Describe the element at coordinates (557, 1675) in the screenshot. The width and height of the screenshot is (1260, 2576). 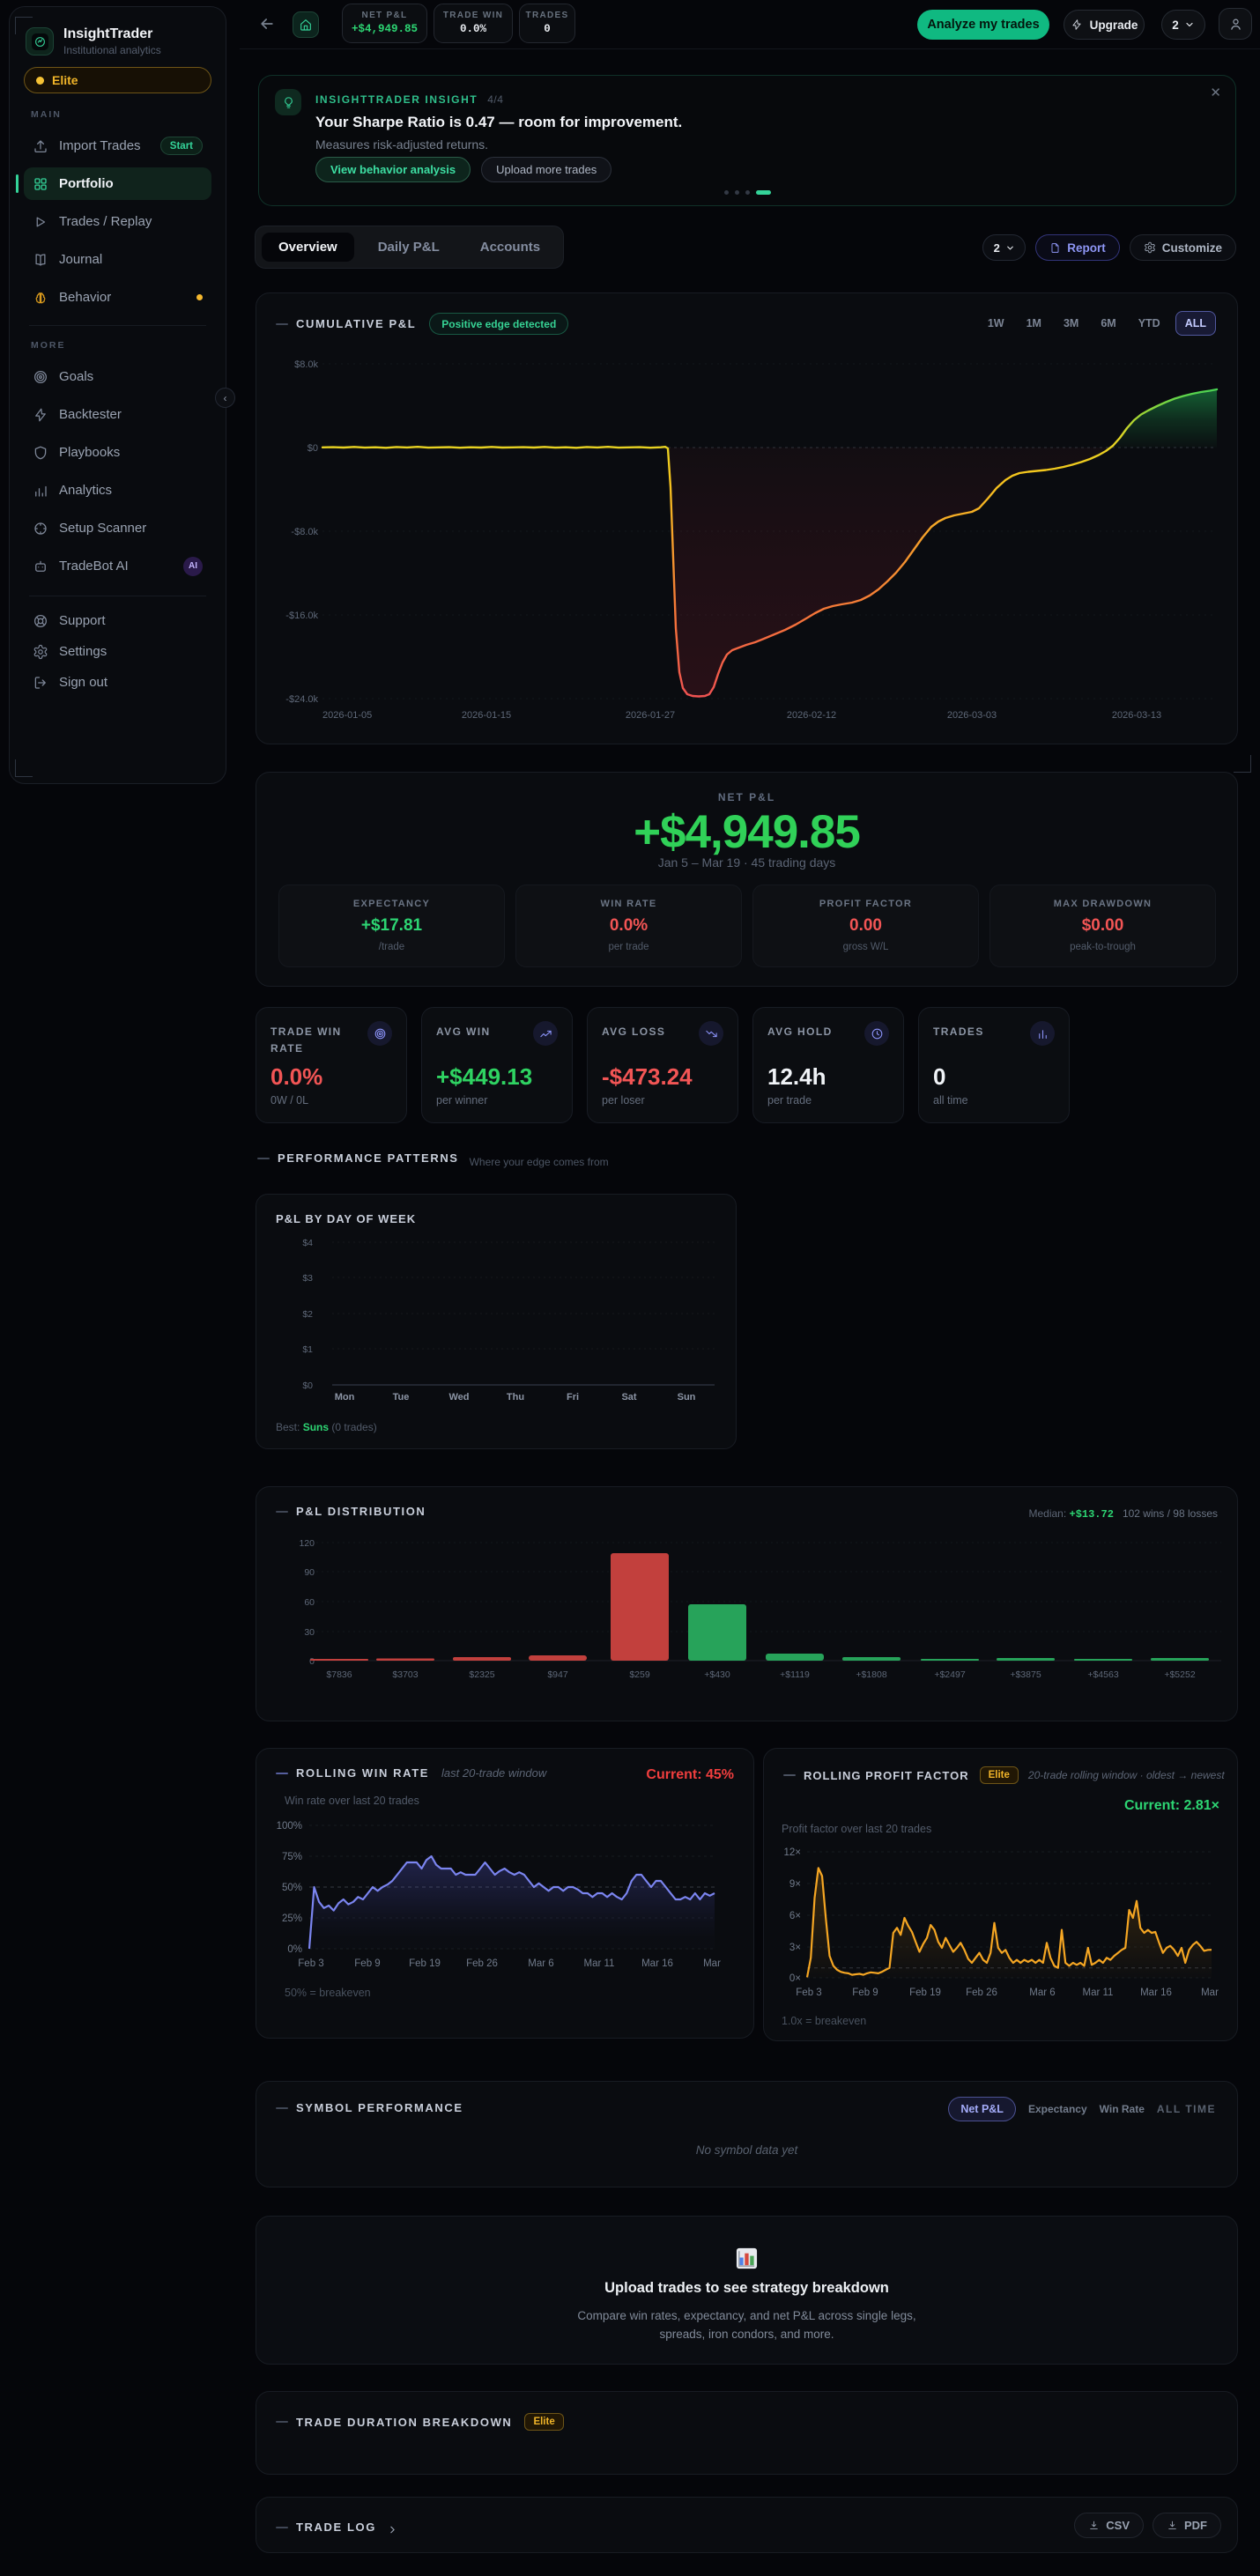
I see `svg-text: $947` at that location.